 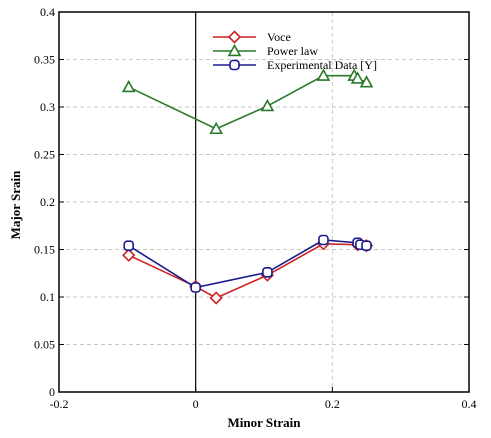 I want to click on legend-label: Voce, so click(x=279, y=37).